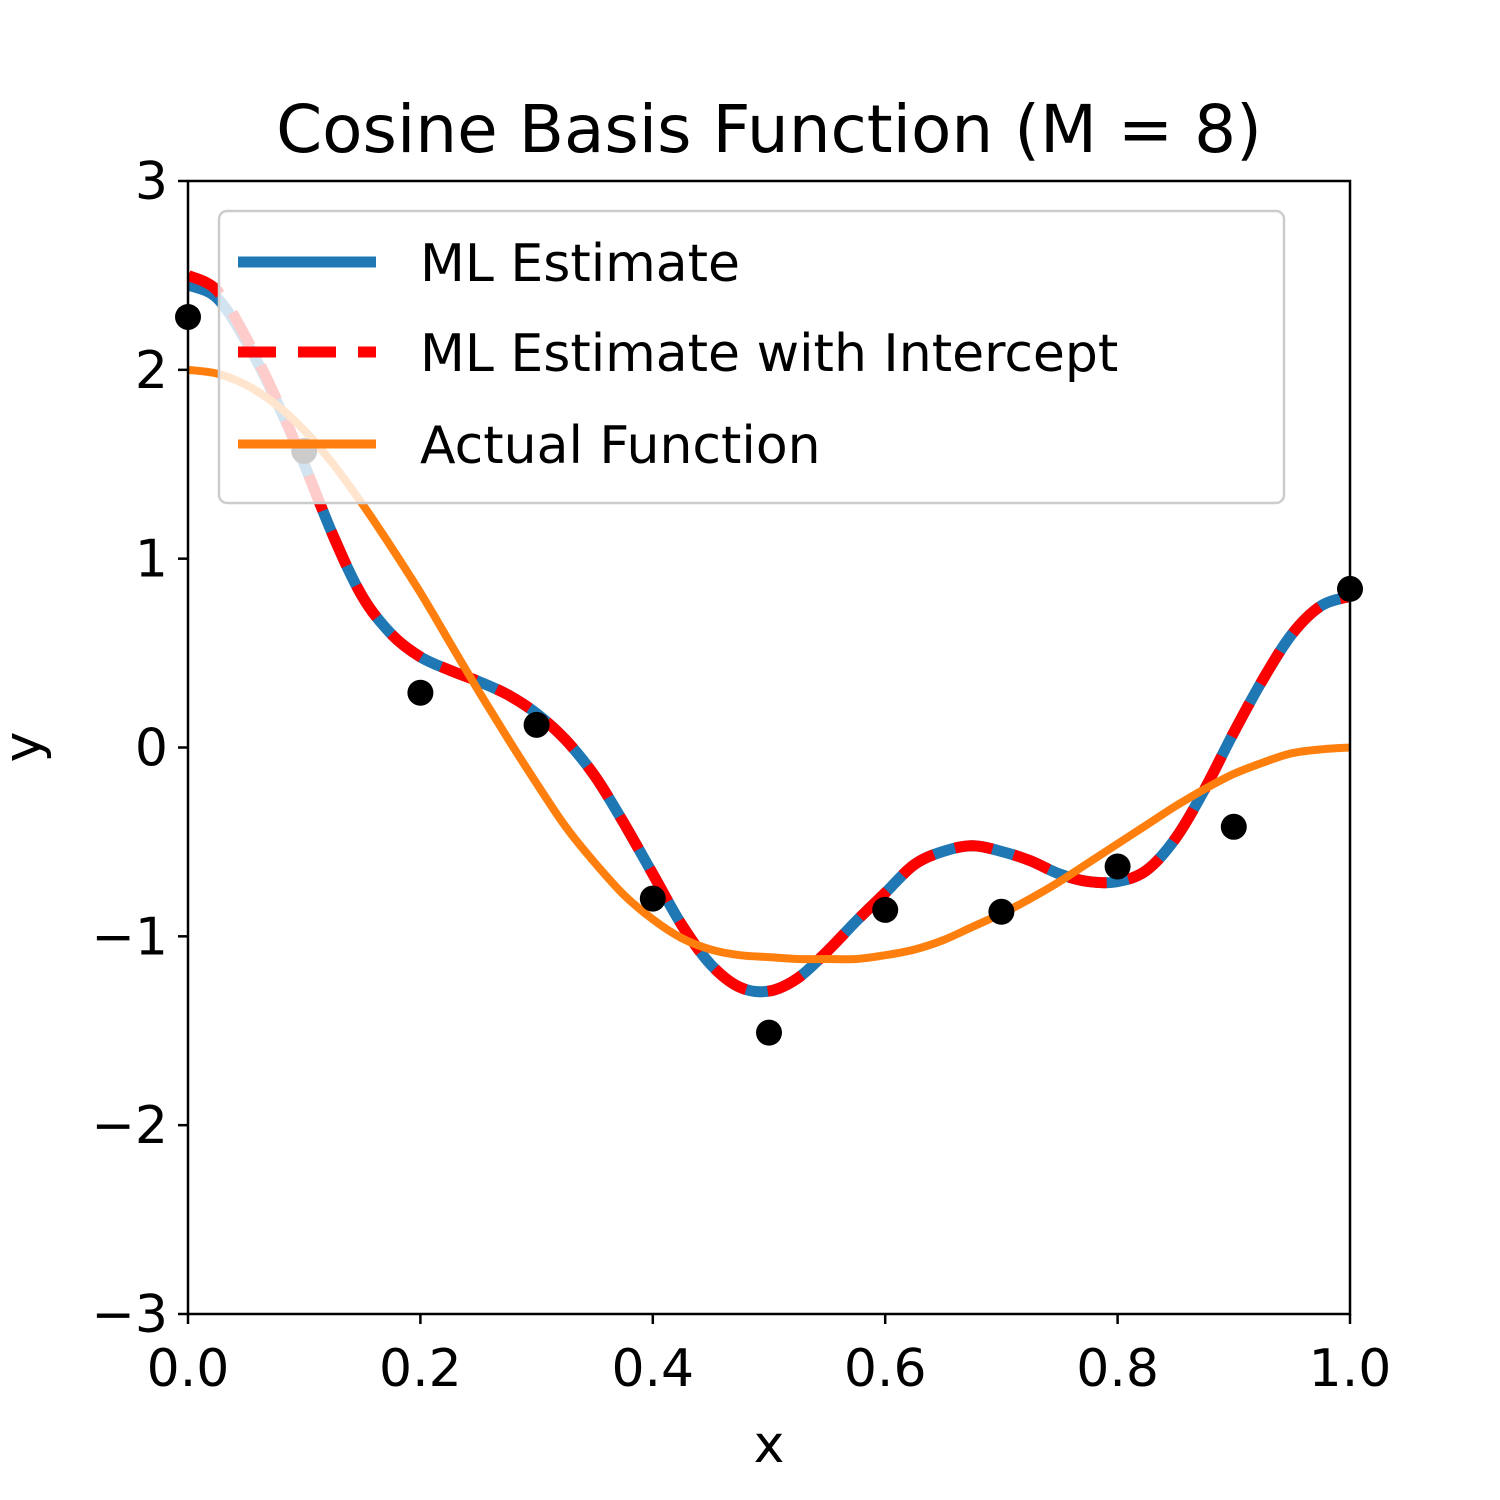 The height and width of the screenshot is (1500, 1500). Describe the element at coordinates (620, 446) in the screenshot. I see `legend-label-actual-function: Actual Function` at that location.